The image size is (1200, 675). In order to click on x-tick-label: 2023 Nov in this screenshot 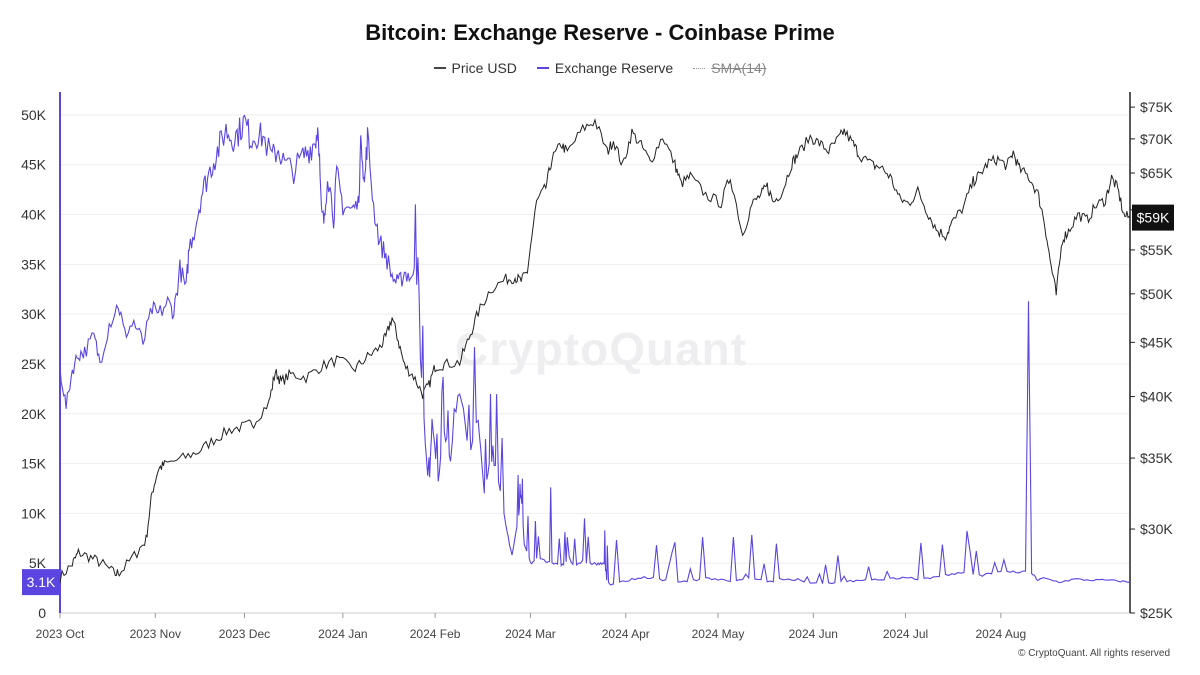, I will do `click(155, 634)`.